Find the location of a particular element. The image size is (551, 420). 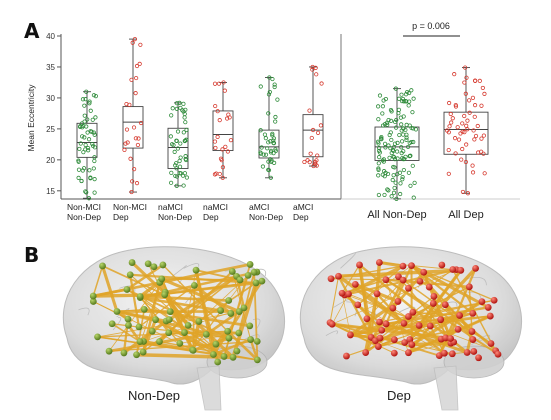

brainstem is located at coordinates (446, 388).